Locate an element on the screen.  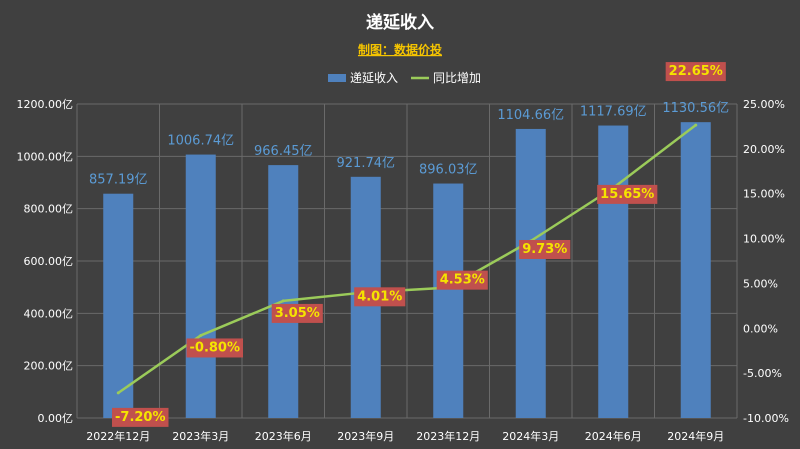
y-right-tick-label: 20.00% is located at coordinates (764, 149).